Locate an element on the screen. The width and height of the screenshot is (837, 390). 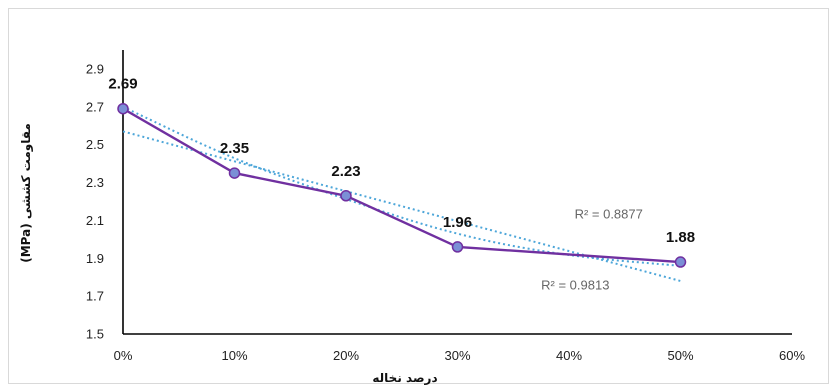
data-label: 1.96 is located at coordinates (457, 222).